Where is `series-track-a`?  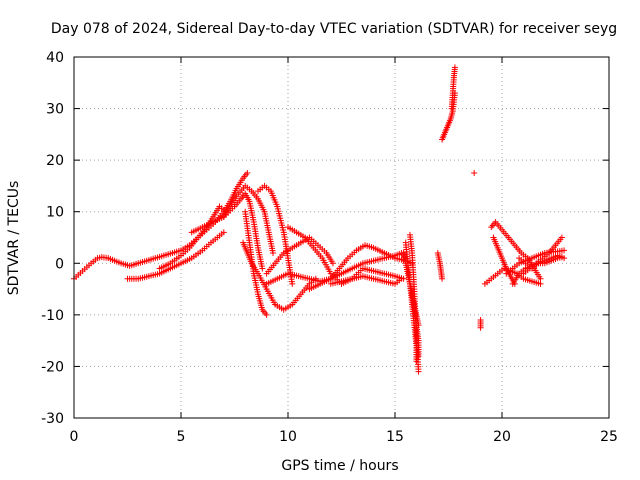
series-track-a is located at coordinates (161, 226).